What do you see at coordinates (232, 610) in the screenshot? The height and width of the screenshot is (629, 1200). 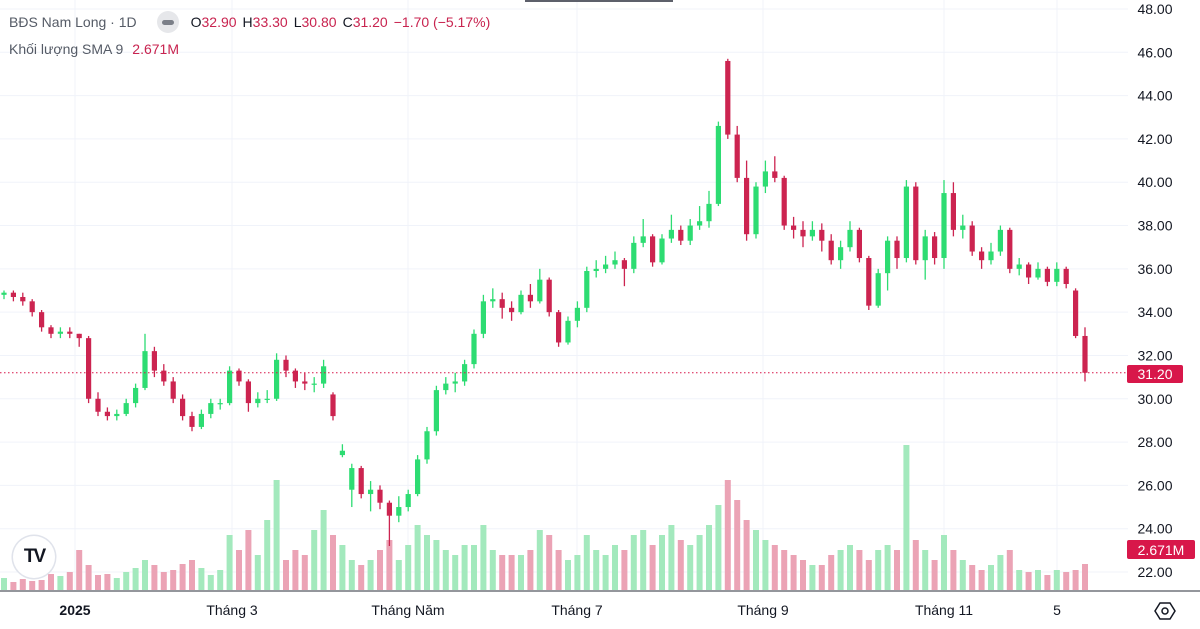 I see `time-tick-label: Tháng 3` at bounding box center [232, 610].